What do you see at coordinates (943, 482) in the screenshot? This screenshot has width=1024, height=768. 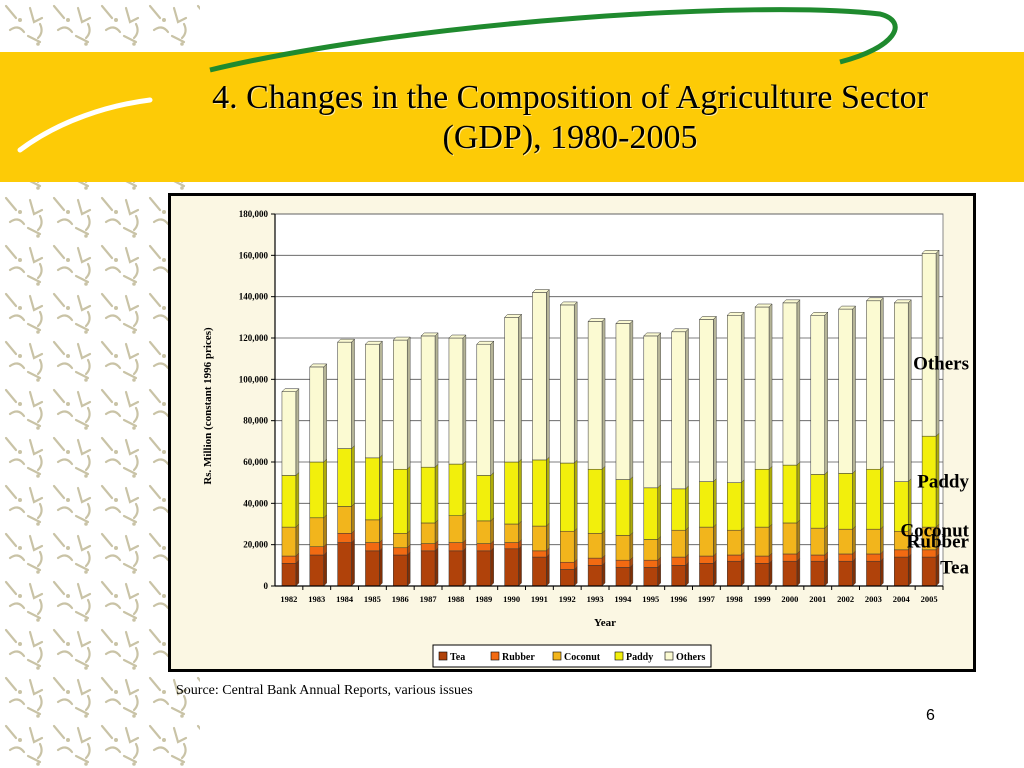 I see `annotation-paddy: Paddy` at bounding box center [943, 482].